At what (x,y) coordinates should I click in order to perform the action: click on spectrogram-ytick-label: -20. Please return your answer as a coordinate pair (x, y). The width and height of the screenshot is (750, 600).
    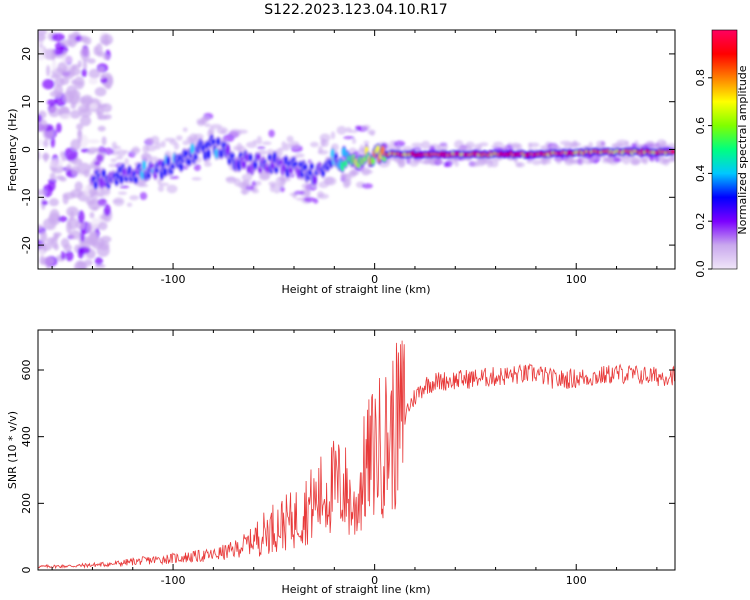
    Looking at the image, I should click on (26, 245).